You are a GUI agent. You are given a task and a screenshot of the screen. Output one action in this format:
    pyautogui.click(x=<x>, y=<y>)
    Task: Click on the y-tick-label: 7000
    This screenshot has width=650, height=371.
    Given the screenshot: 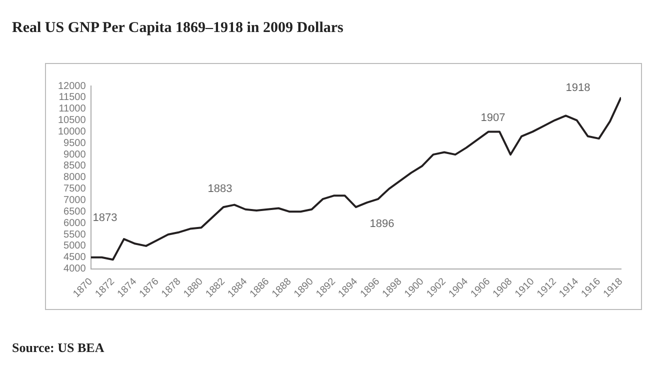 What is the action you would take?
    pyautogui.click(x=75, y=200)
    